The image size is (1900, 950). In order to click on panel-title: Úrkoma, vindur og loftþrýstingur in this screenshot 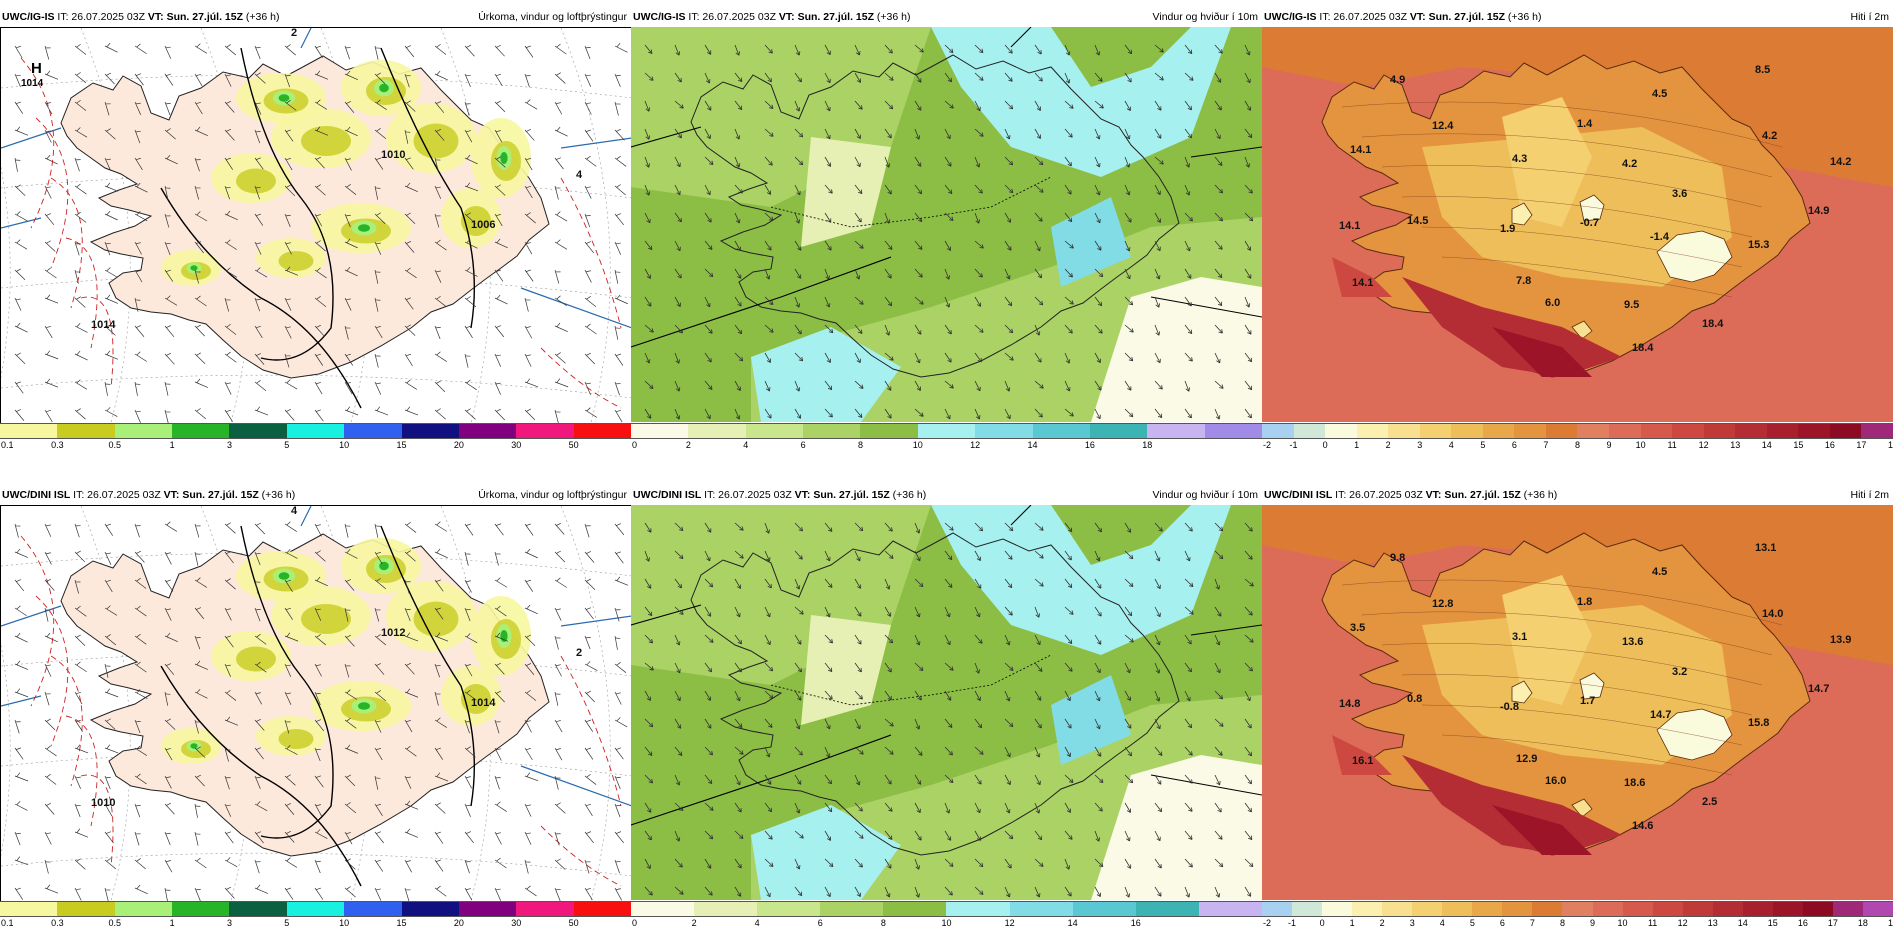, I will do `click(552, 17)`.